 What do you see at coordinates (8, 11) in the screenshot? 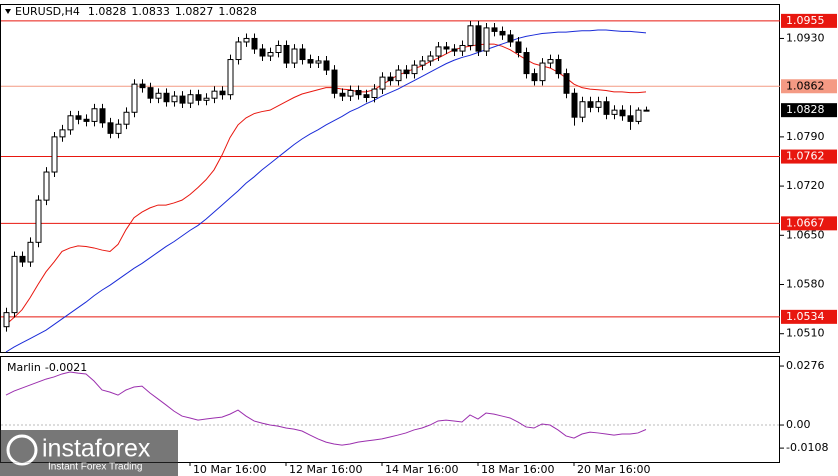
I see `collapse-arrow` at bounding box center [8, 11].